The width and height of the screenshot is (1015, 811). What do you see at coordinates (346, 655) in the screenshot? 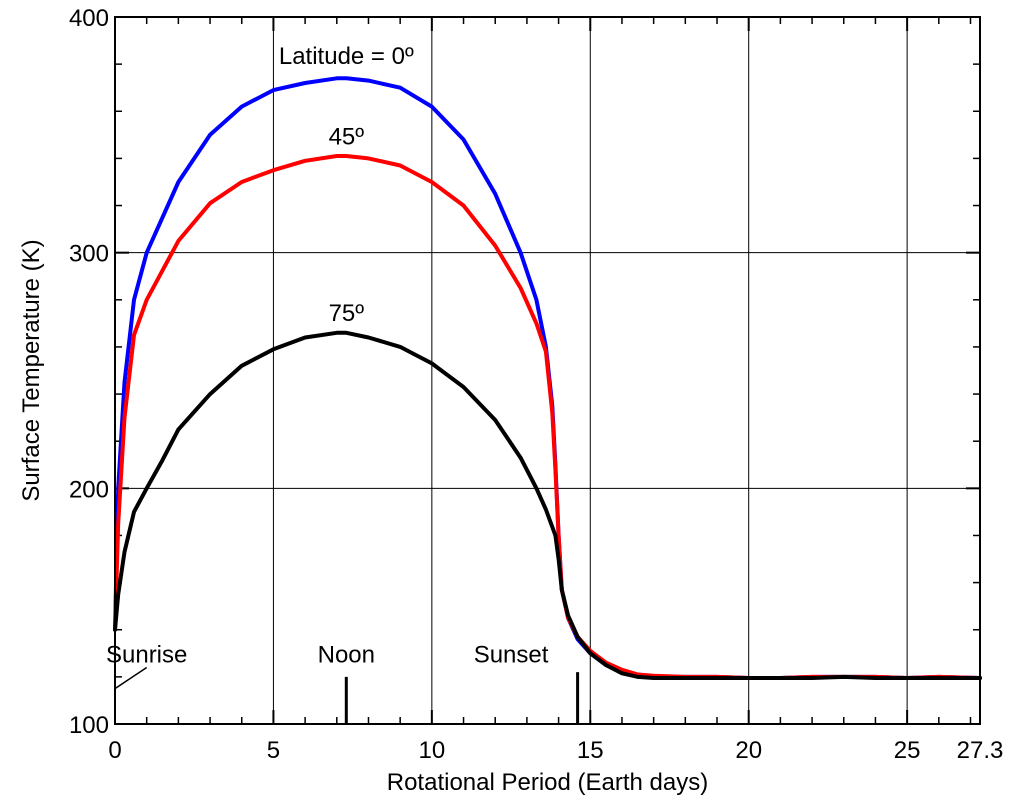
I see `annotation-noon: Noon` at bounding box center [346, 655].